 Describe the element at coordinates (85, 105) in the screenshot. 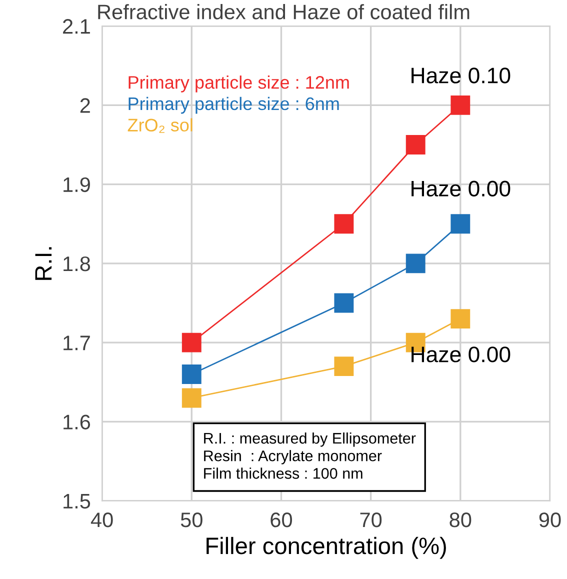

I see `y-tick-label: 2` at that location.